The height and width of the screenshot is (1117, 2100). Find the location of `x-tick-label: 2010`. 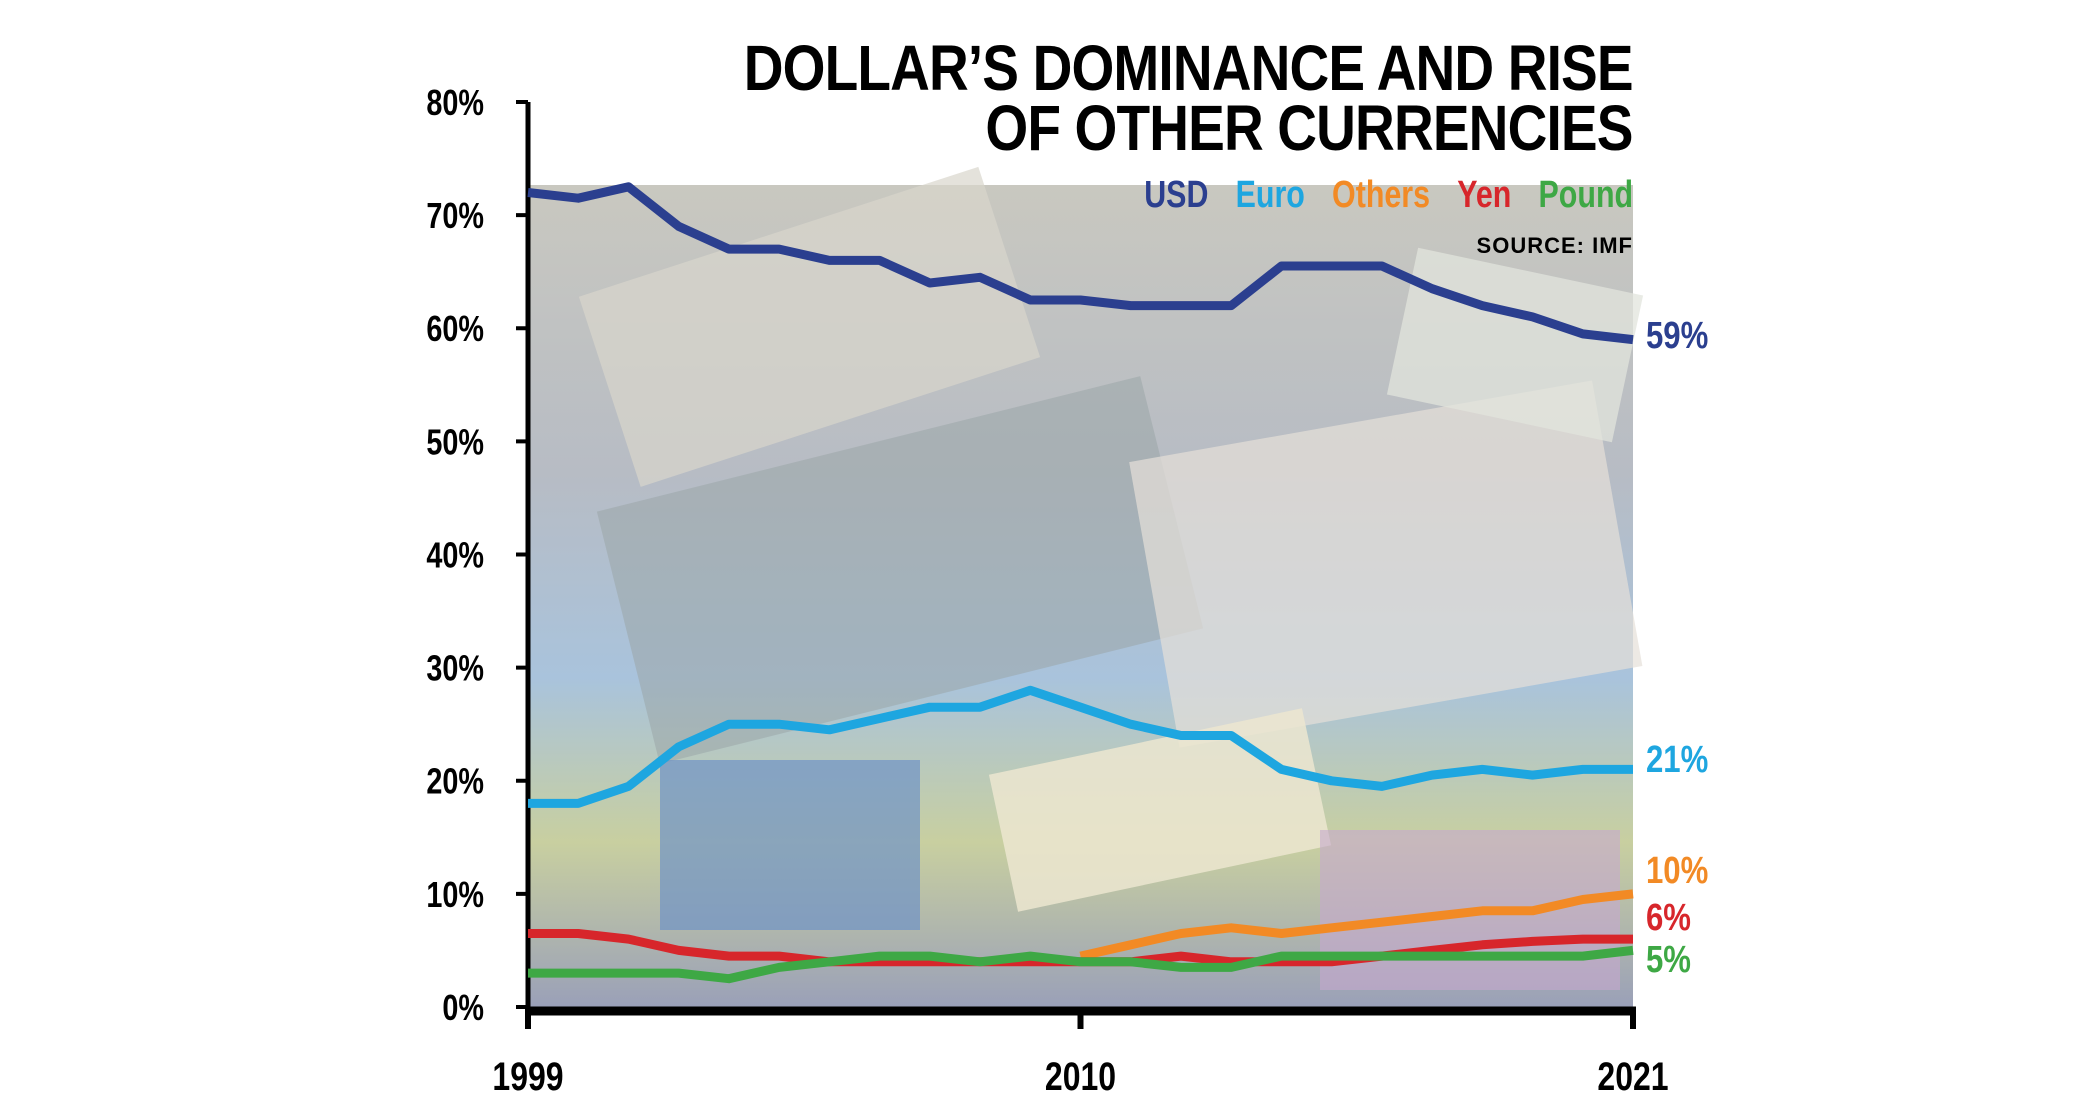

x-tick-label: 2010 is located at coordinates (1080, 1076).